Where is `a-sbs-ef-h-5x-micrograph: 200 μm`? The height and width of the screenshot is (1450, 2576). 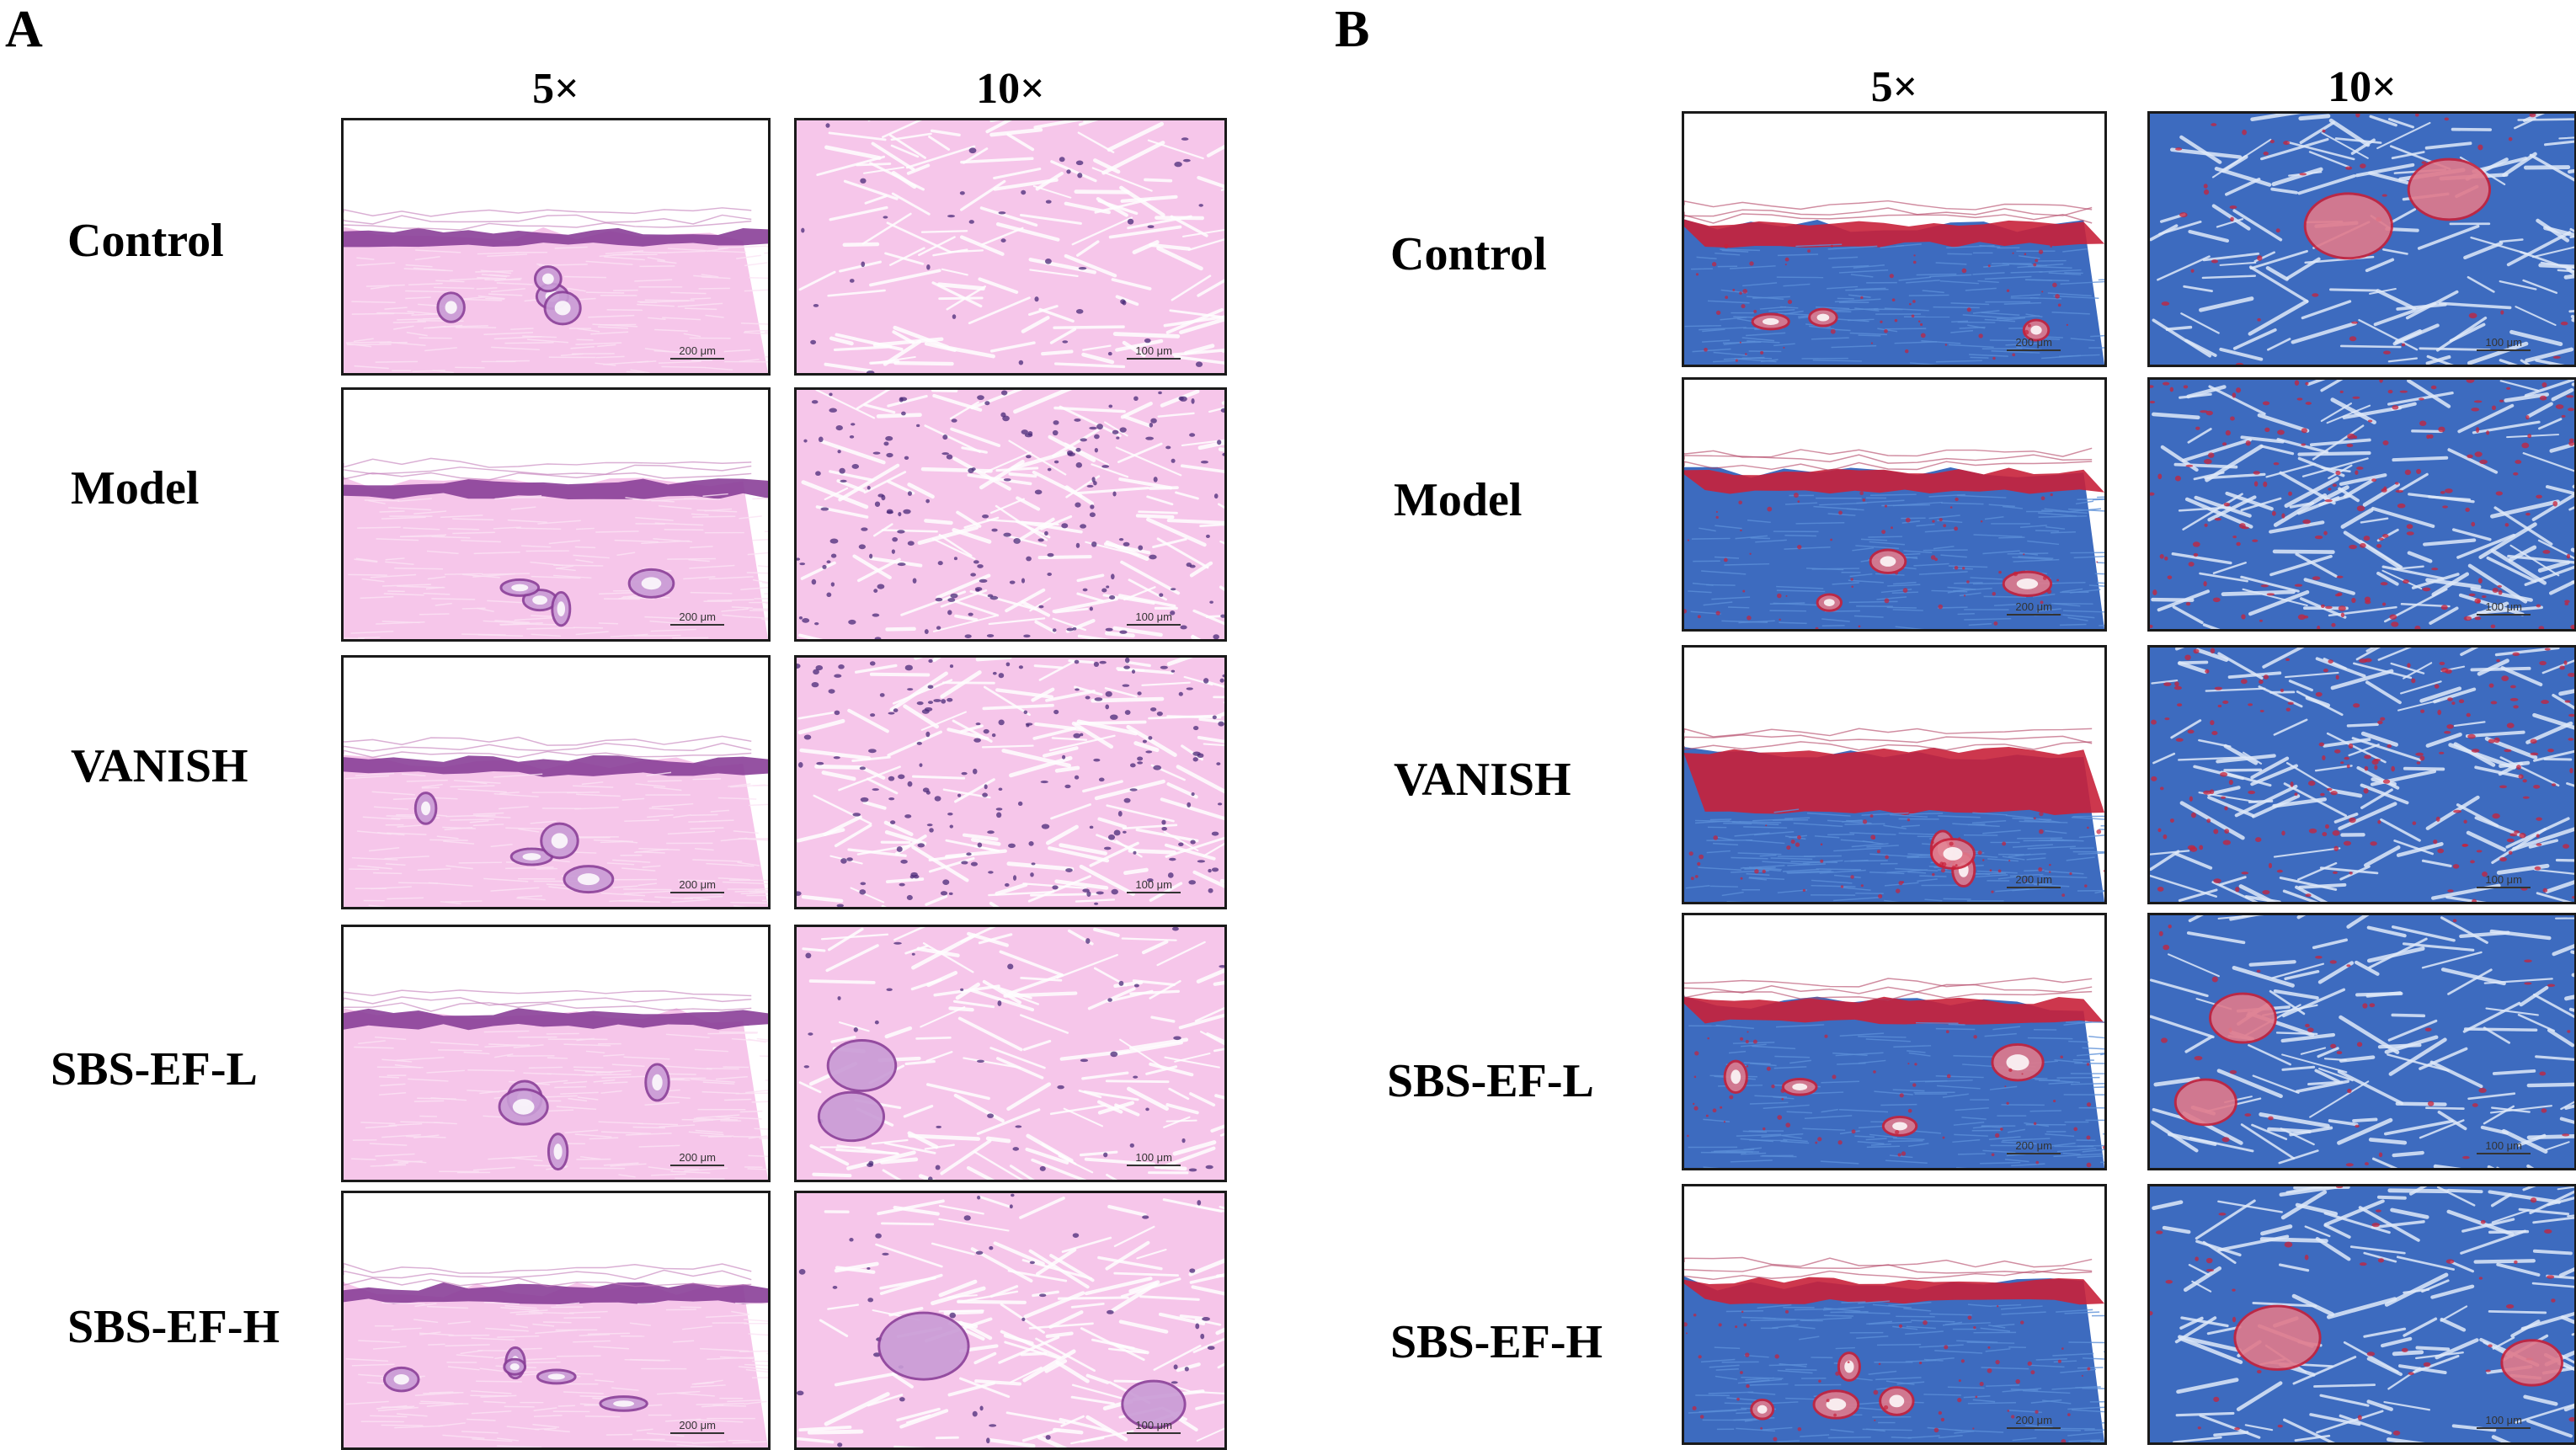 a-sbs-ef-h-5x-micrograph: 200 μm is located at coordinates (556, 1320).